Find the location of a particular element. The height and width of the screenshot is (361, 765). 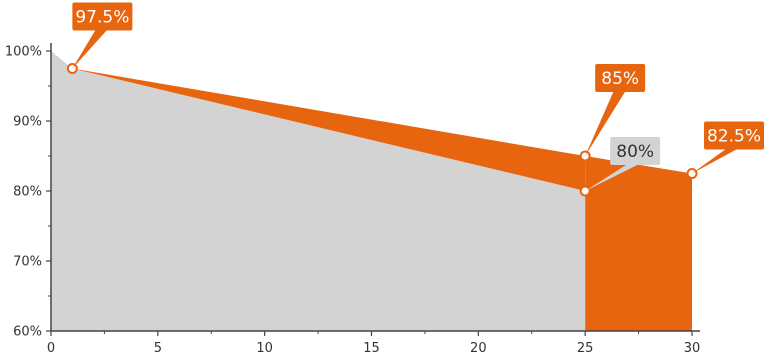

x-tick-label: 5 is located at coordinates (158, 348).